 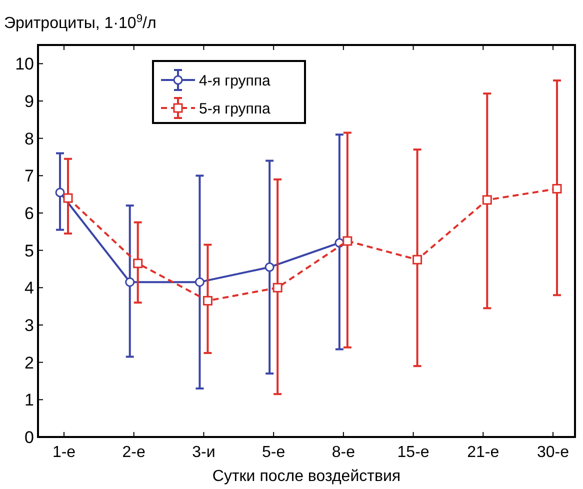 What do you see at coordinates (235, 109) in the screenshot?
I see `legend-label: 5-я группа` at bounding box center [235, 109].